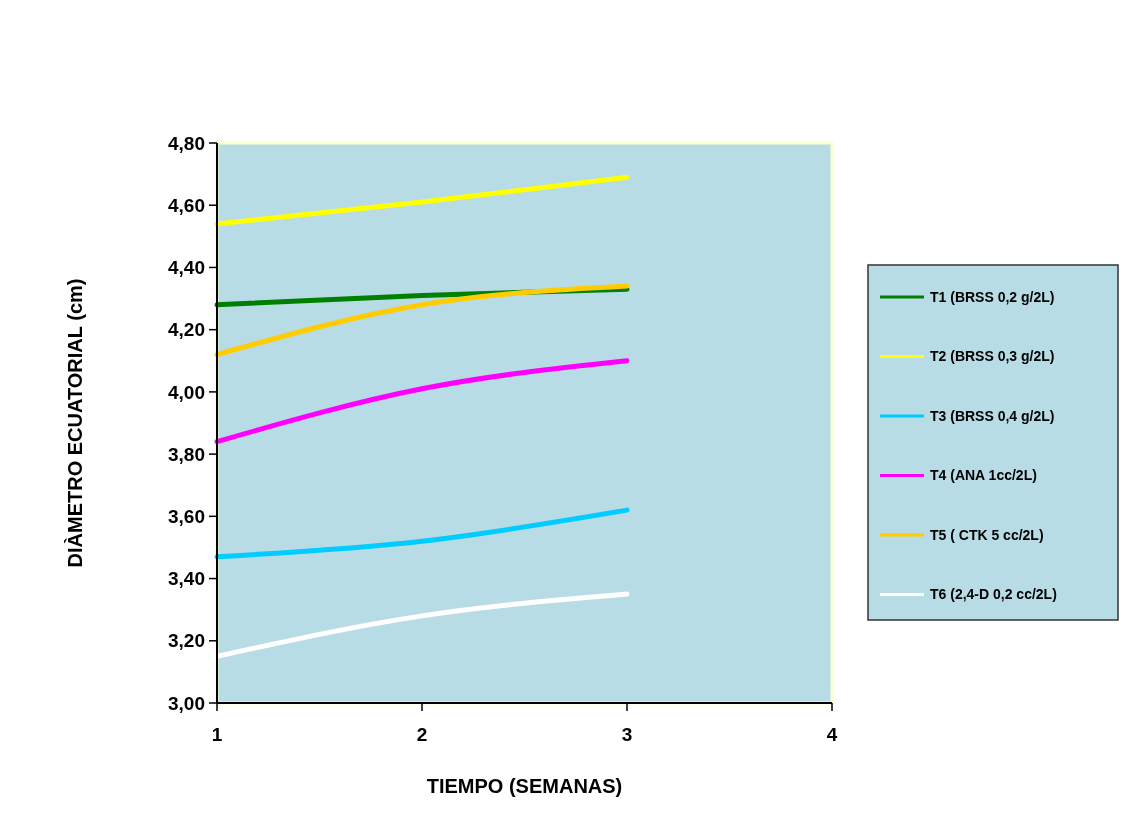 The width and height of the screenshot is (1137, 821). I want to click on legend-label: T5 ( CTK 5 cc/2L), so click(987, 534).